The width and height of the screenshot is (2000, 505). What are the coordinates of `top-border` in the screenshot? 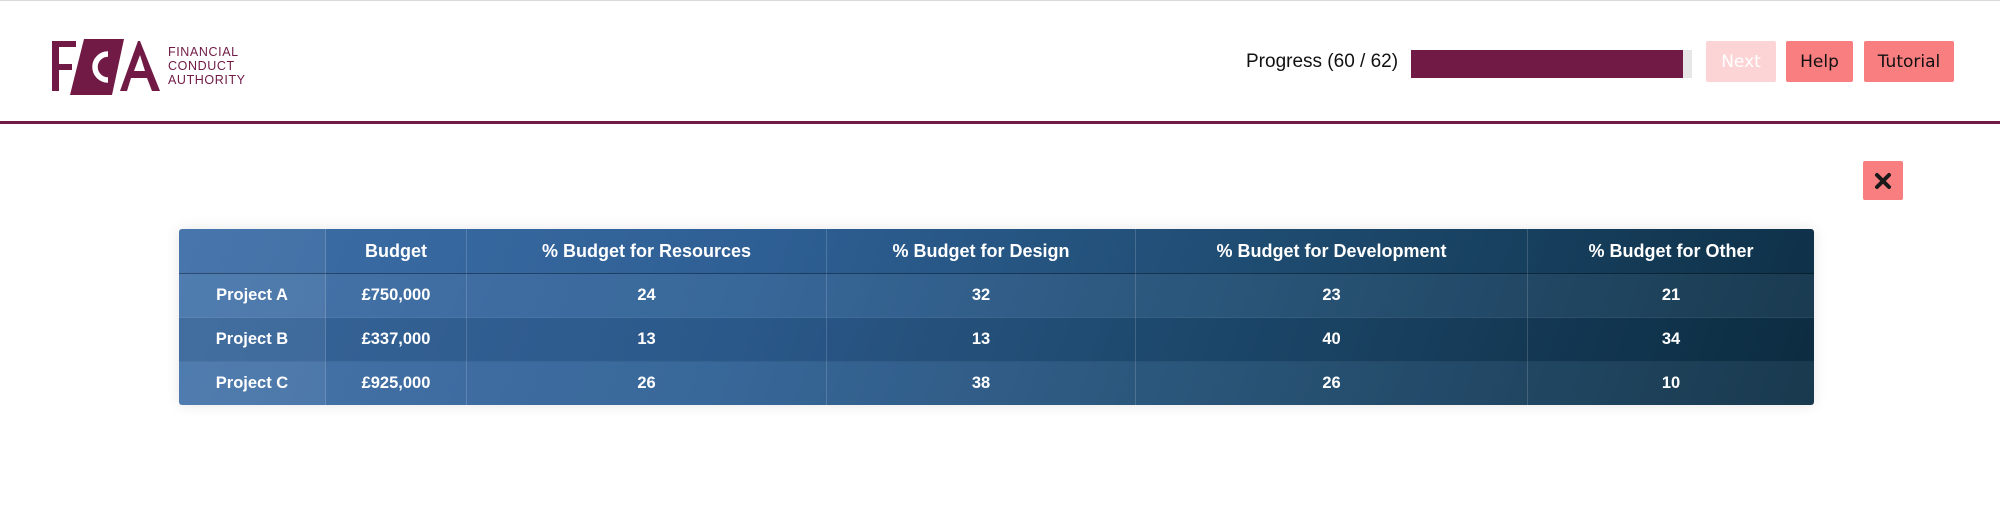 It's located at (1000, 0).